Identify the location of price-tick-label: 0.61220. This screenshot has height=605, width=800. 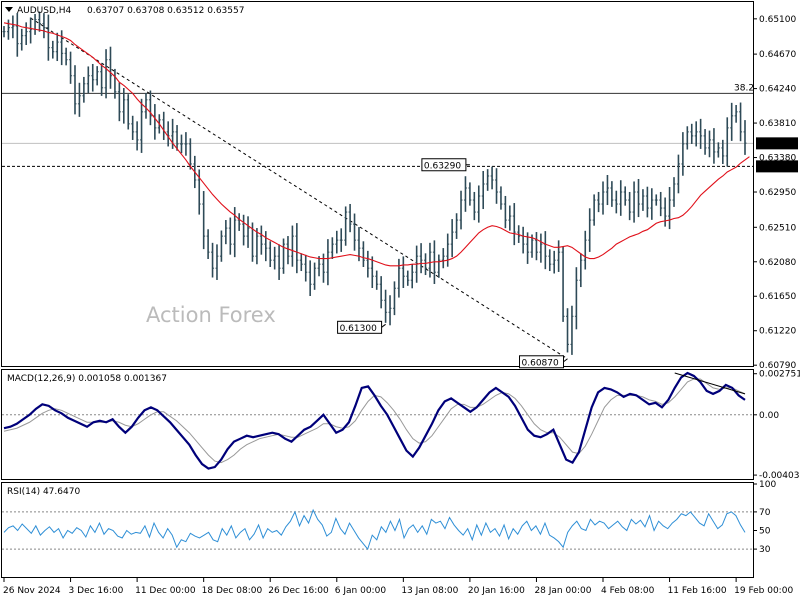
(777, 332).